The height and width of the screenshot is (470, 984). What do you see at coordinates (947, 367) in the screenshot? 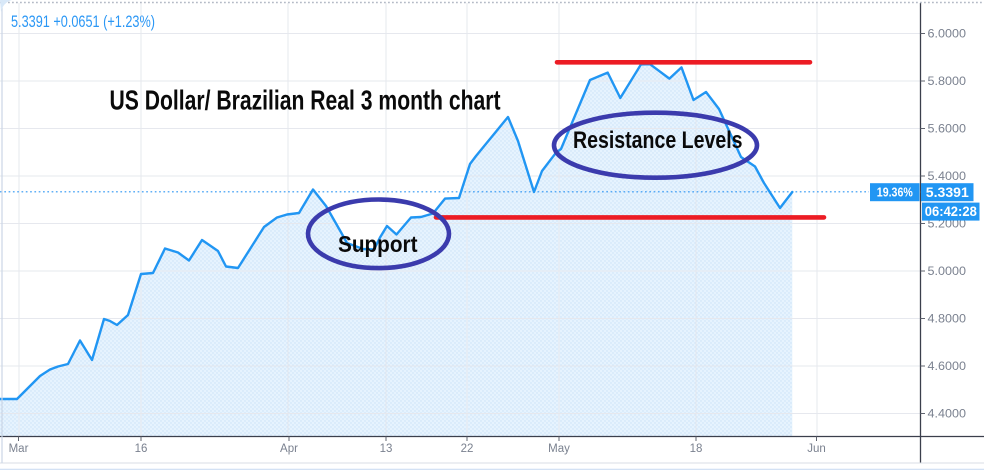
I see `svg-text: 4.6000` at bounding box center [947, 367].